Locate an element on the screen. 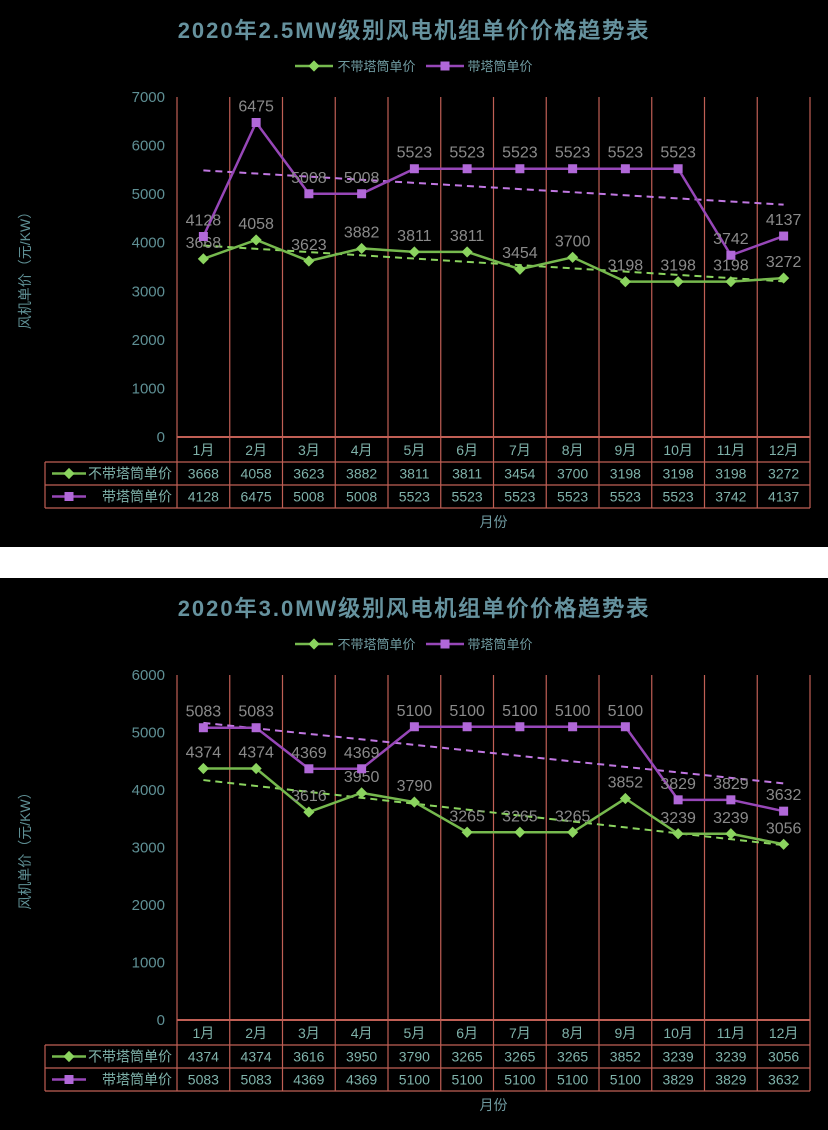  table-cell-value: 3056 is located at coordinates (783, 1057).